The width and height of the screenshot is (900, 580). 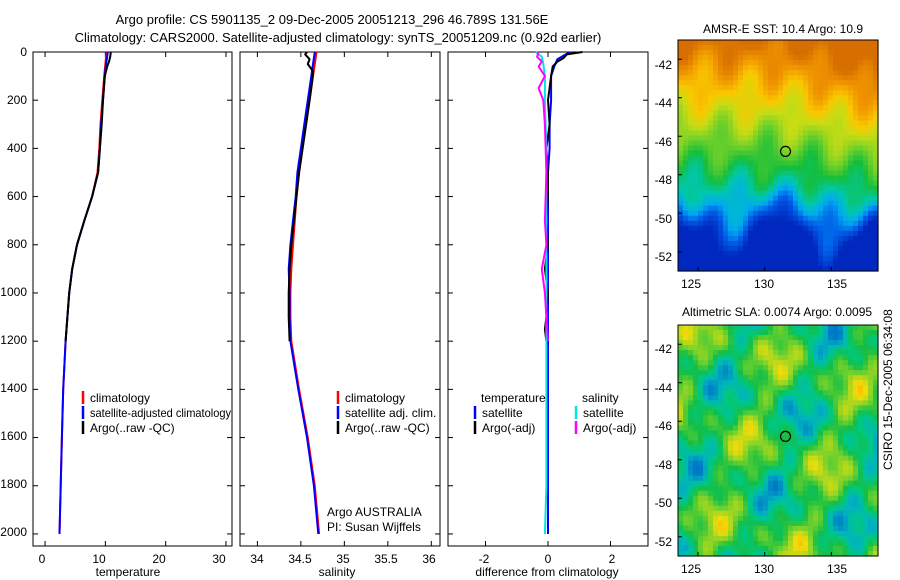 I want to click on series-line-salinity-argo-adj, so click(x=542, y=196).